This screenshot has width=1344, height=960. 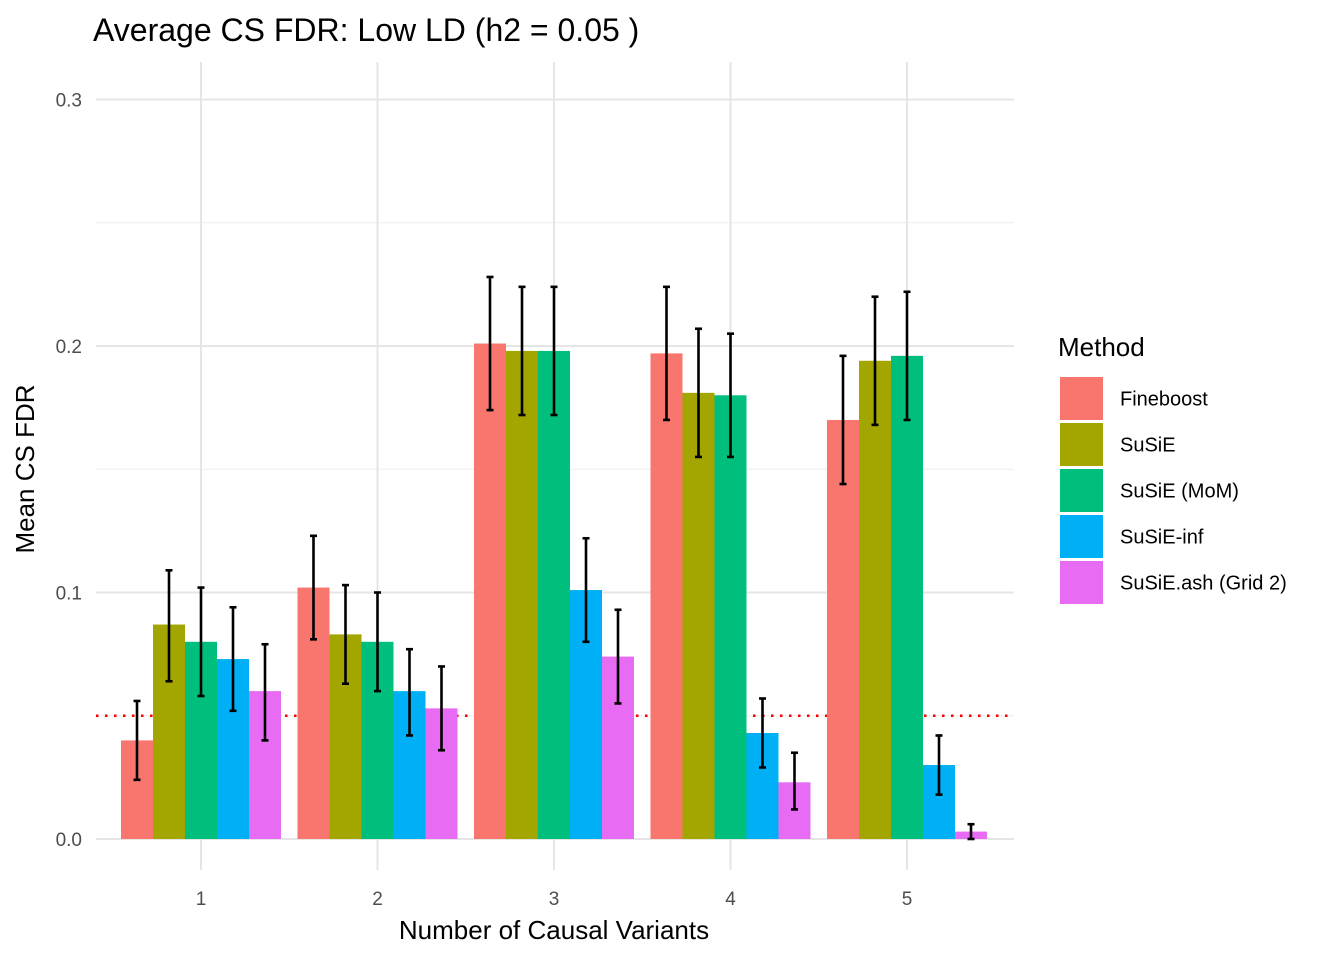 I want to click on y-tick-label: 0.0, so click(x=69, y=840).